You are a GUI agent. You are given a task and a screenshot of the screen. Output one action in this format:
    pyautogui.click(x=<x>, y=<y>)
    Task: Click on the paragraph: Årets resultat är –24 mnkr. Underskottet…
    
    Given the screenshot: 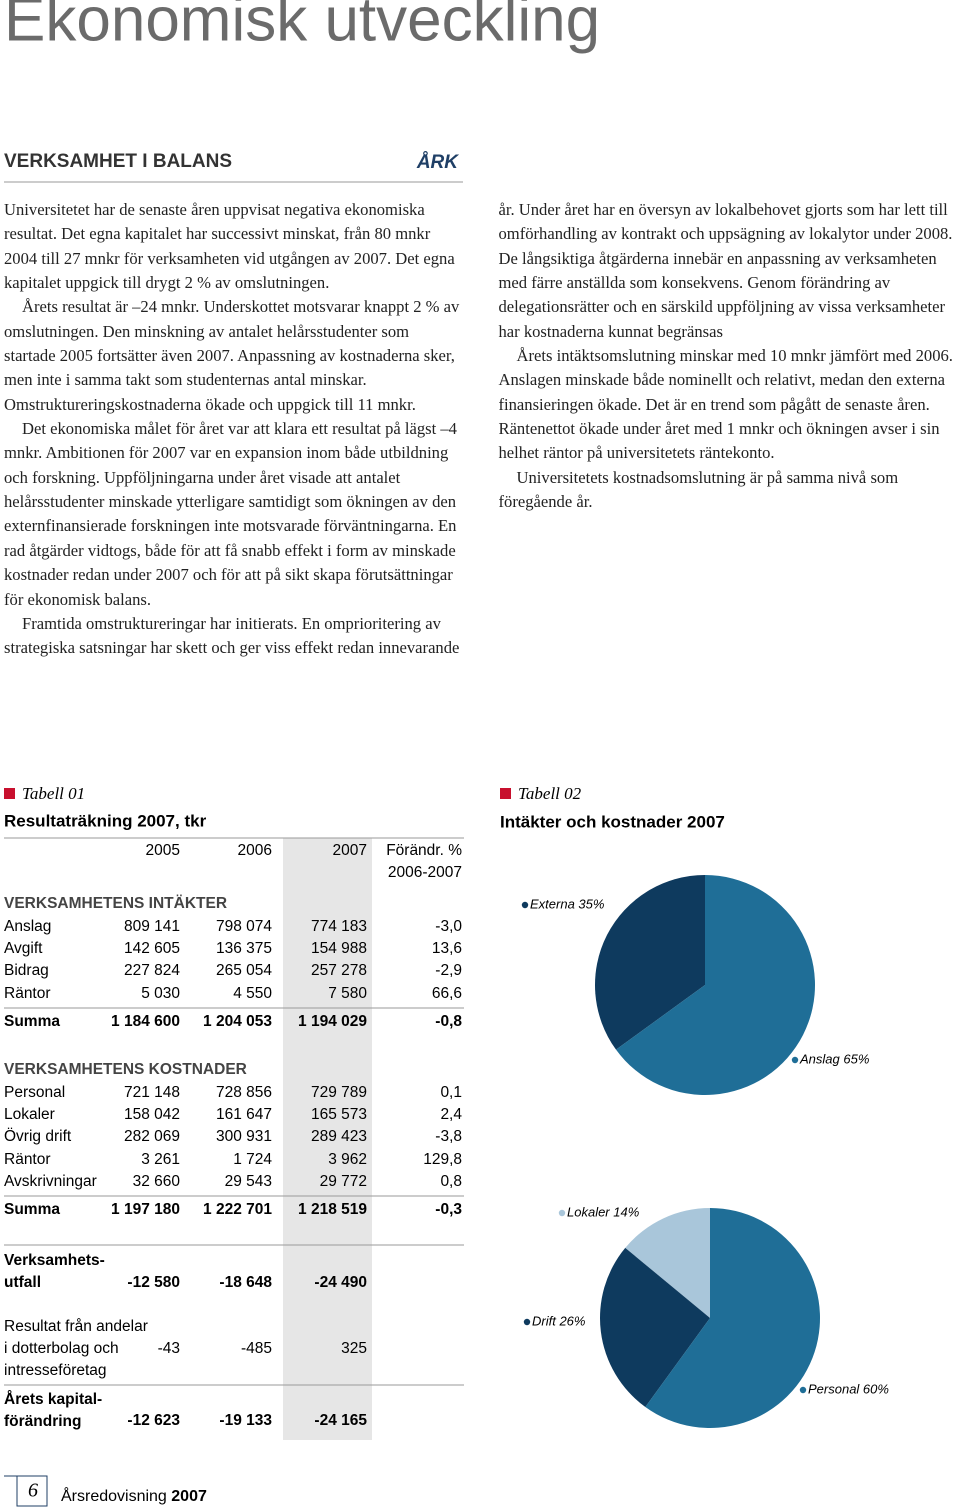 What is the action you would take?
    pyautogui.click(x=232, y=355)
    